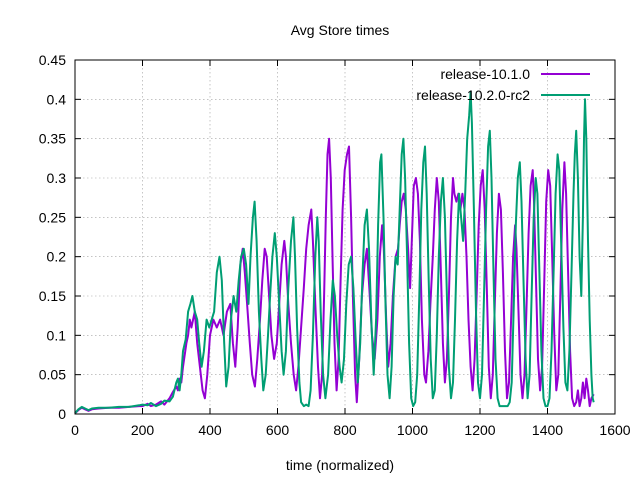 This screenshot has height=480, width=640. I want to click on x-tick-label: 200, so click(143, 430).